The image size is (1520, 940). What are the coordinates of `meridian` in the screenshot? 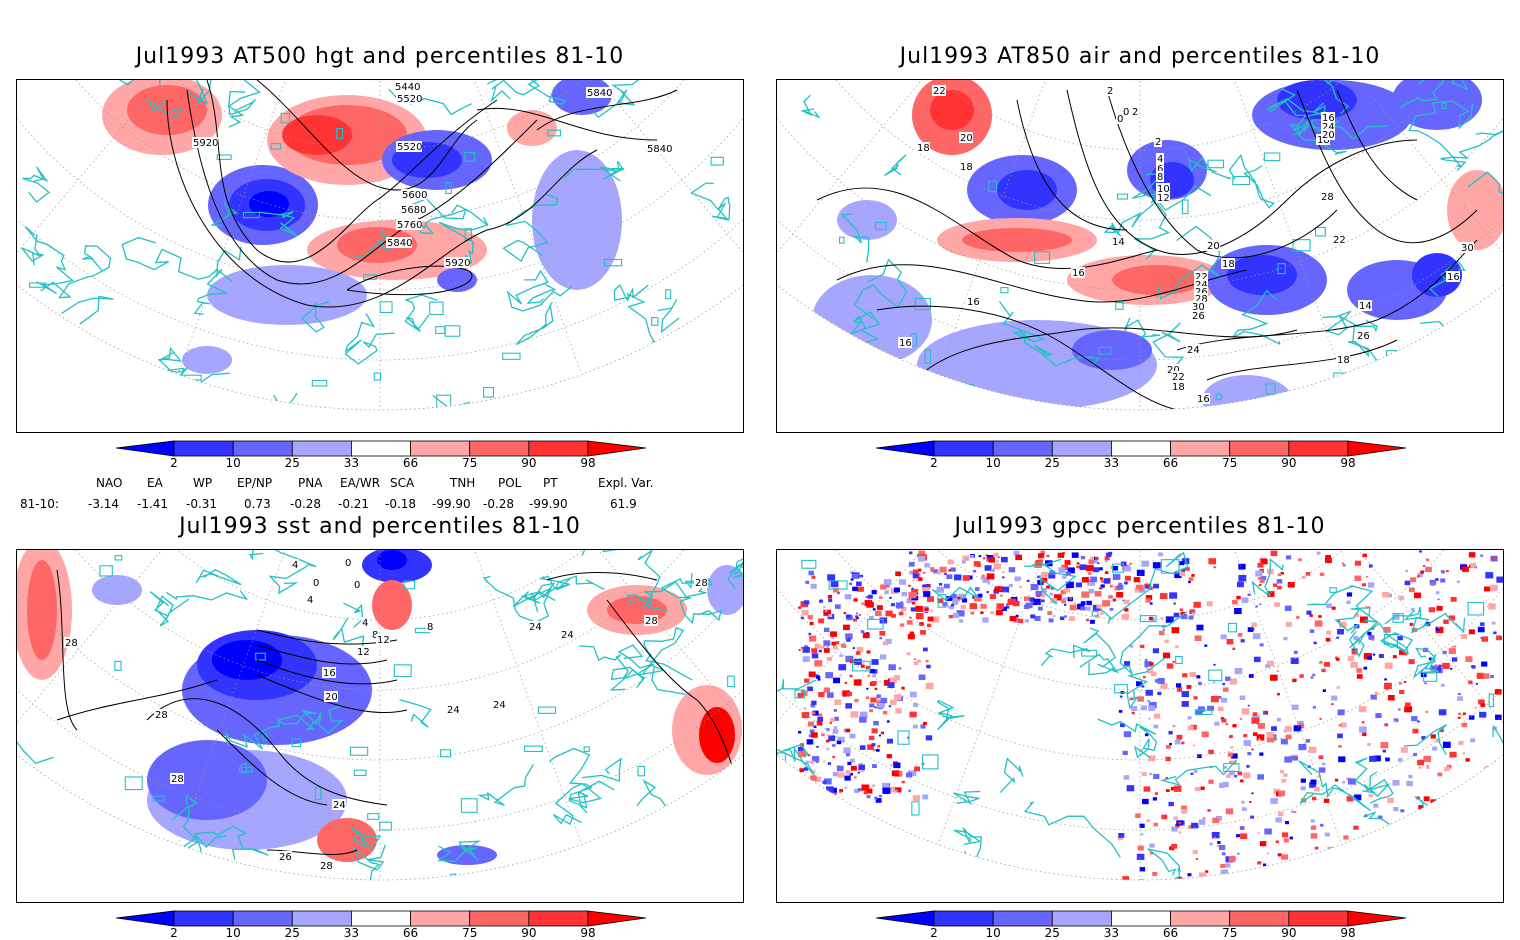 It's located at (199, 176).